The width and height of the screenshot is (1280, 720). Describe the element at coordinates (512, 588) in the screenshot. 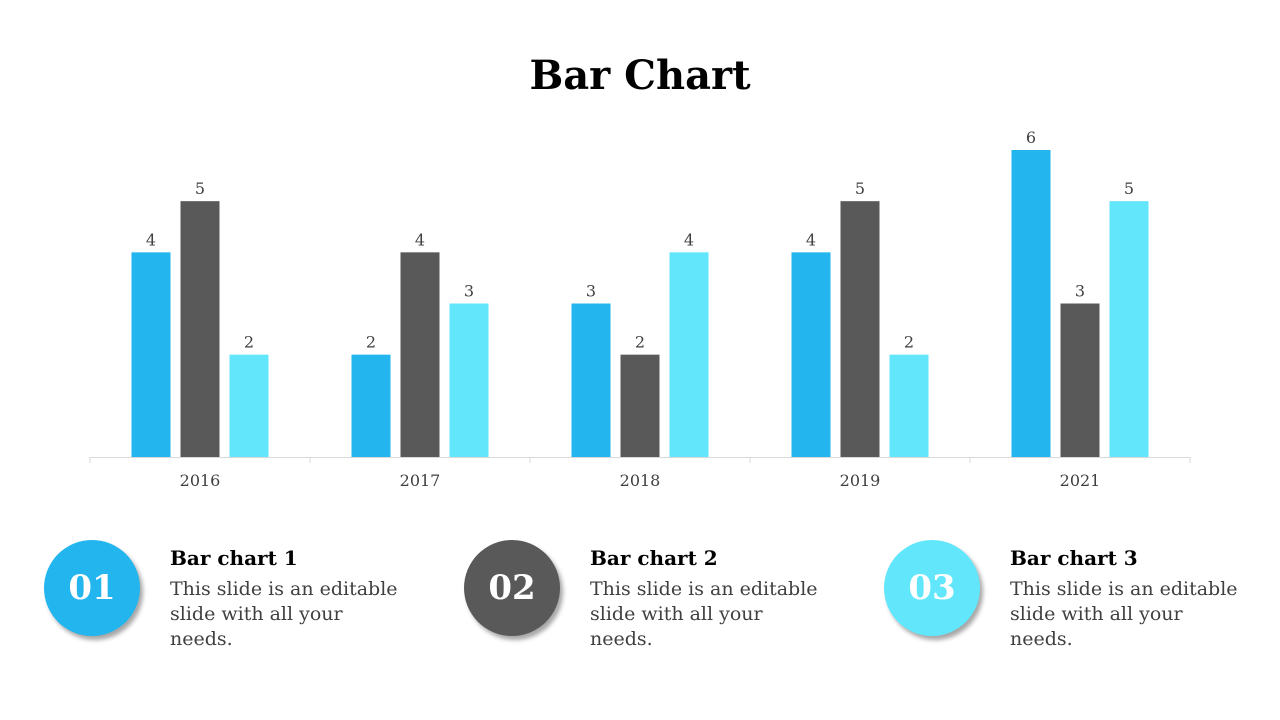

I see `number-circle-2: 02` at that location.